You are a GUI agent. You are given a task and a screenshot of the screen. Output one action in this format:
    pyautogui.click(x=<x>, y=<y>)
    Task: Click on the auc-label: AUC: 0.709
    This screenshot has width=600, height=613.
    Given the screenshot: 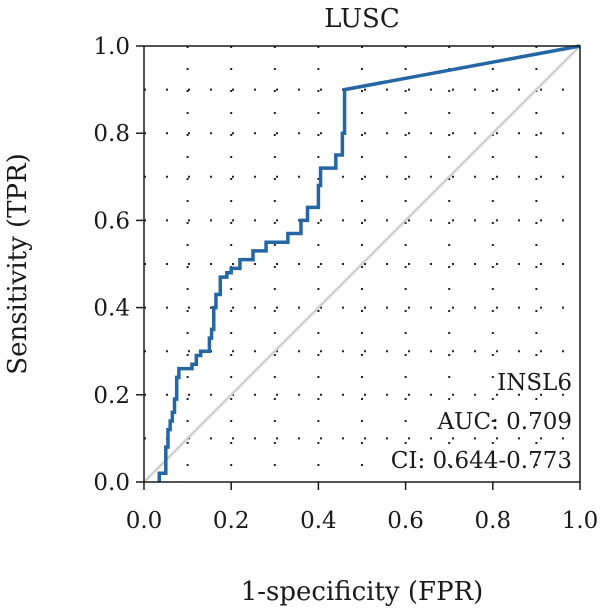 What is the action you would take?
    pyautogui.click(x=505, y=422)
    